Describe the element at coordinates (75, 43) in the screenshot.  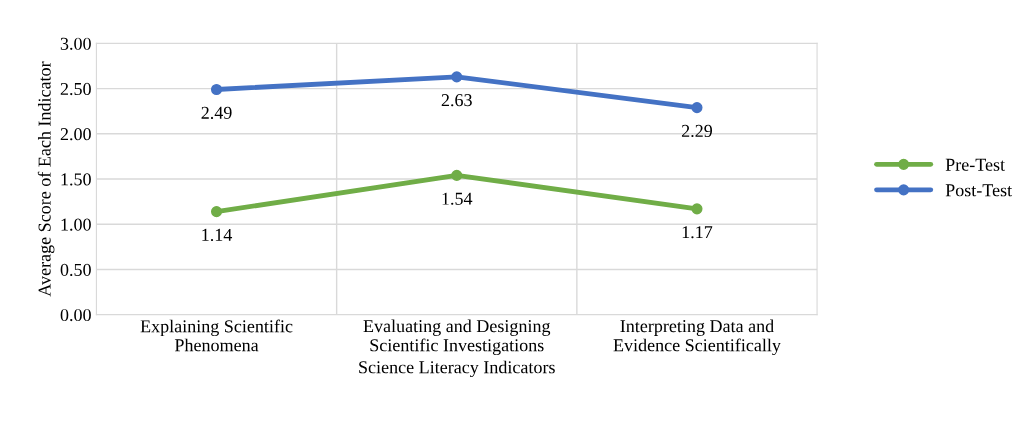
I see `y-tick-label: 3.00` at that location.